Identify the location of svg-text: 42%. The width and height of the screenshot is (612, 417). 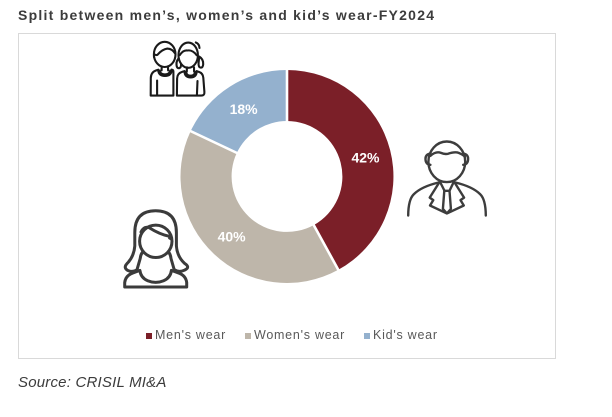
(365, 157).